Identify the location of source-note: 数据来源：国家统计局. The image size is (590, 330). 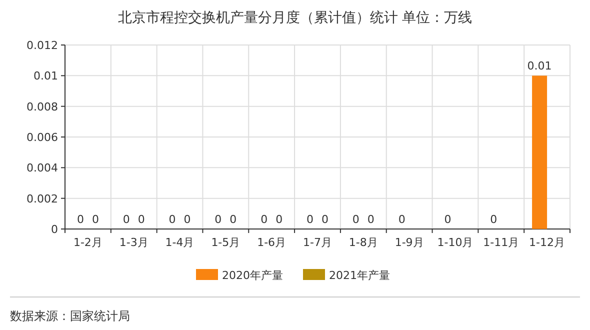
(70, 316).